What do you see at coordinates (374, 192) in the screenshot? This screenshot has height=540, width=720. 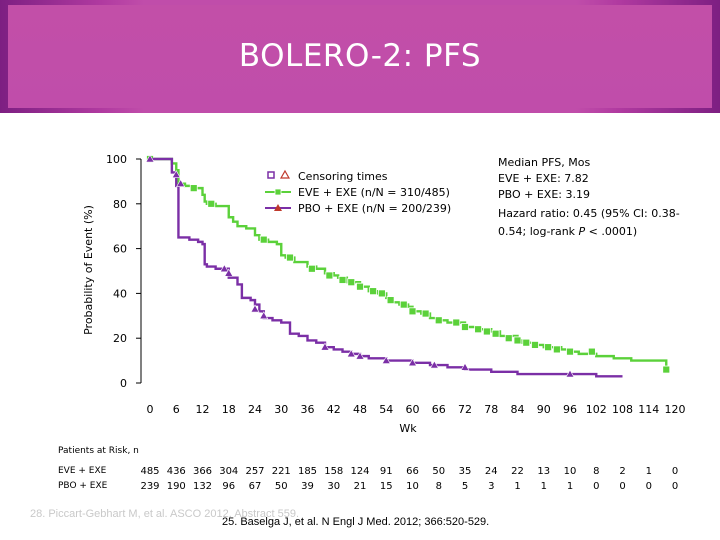 I see `legend-entry-eve: EVE + EXE (n/N = 310/485)` at bounding box center [374, 192].